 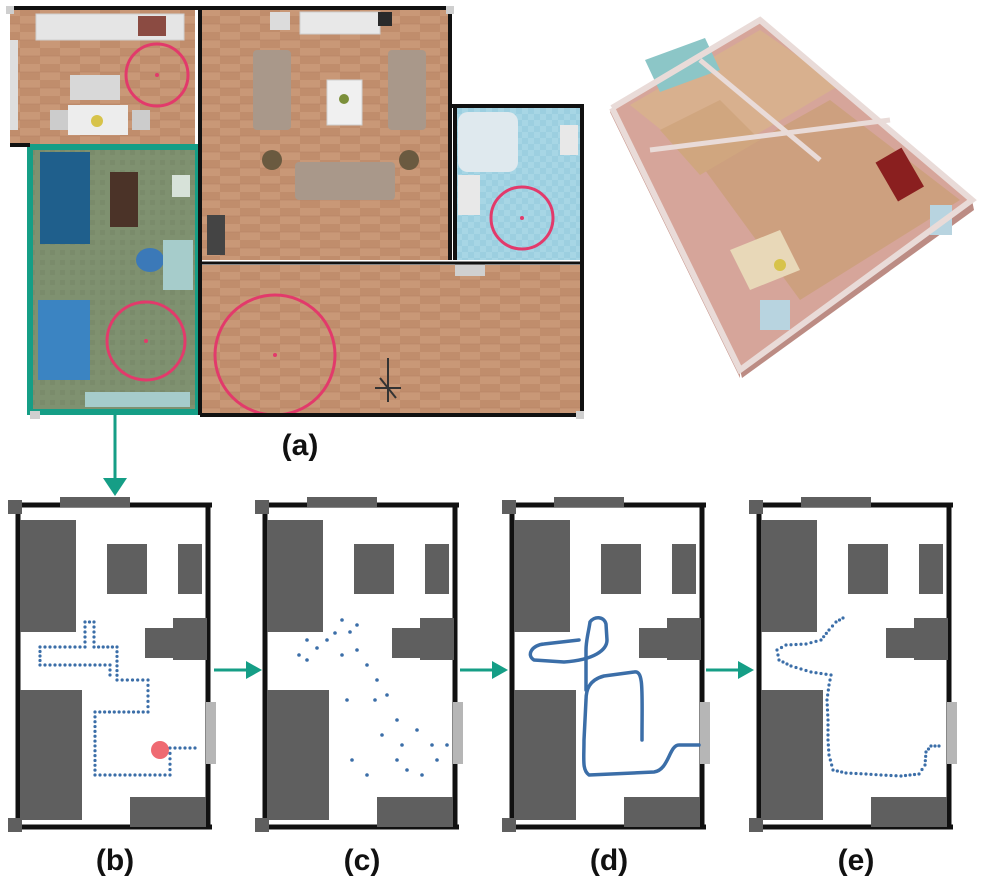 I want to click on tv-cabinet, so click(x=340, y=23).